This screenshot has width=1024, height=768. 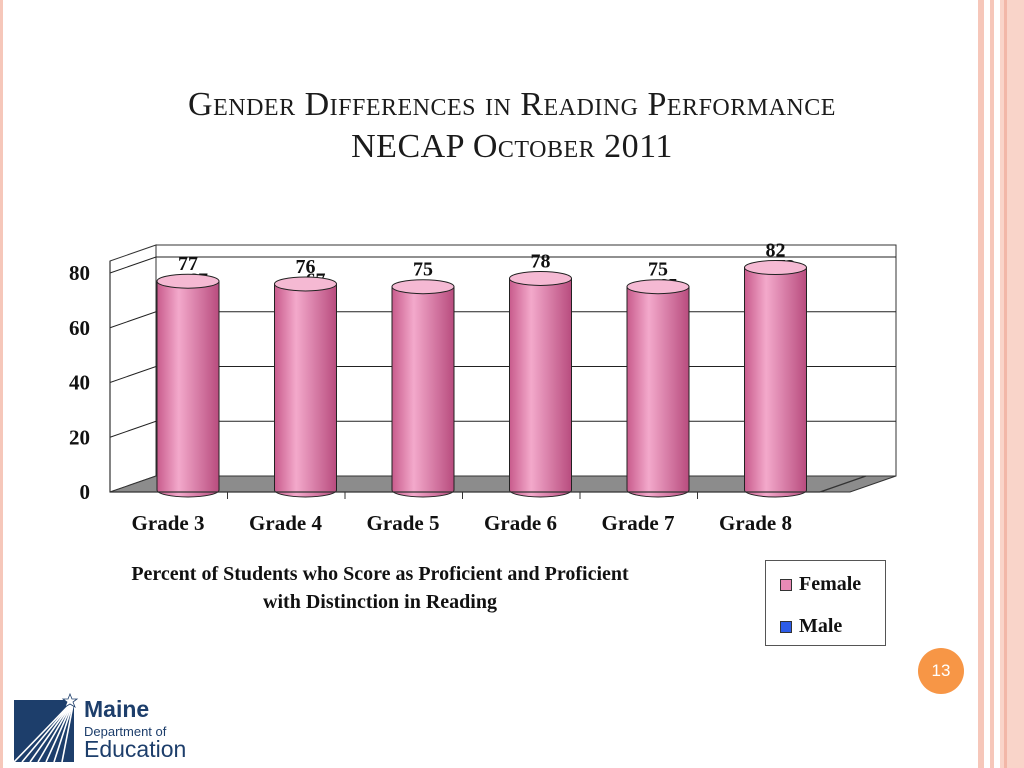 I want to click on legend-item-male: Male, so click(x=811, y=626).